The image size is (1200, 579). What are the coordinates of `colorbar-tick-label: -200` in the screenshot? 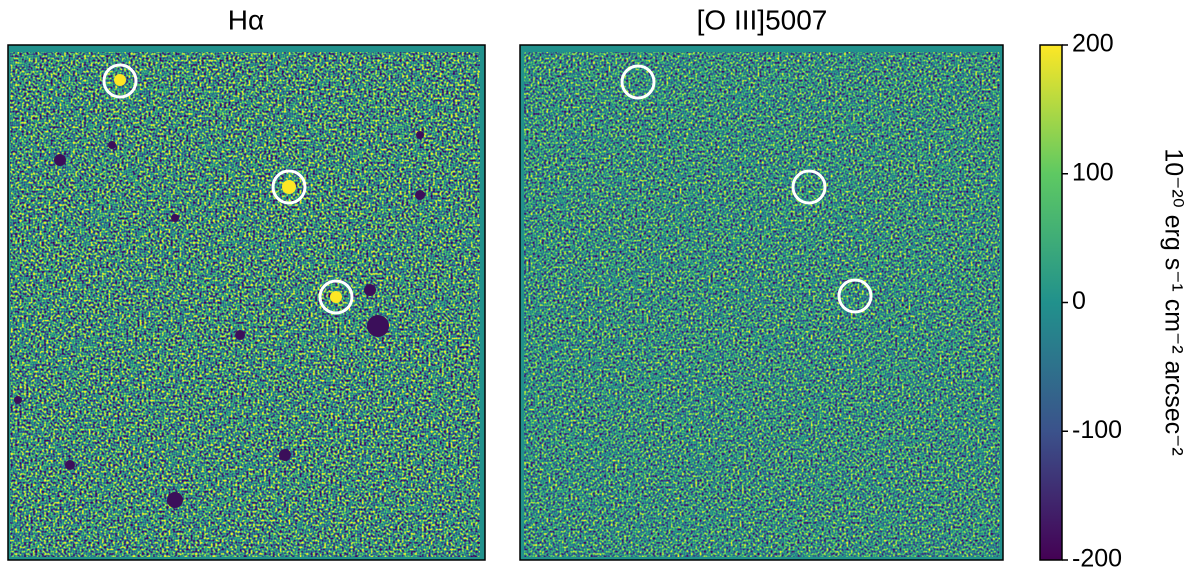 It's located at (1097, 559).